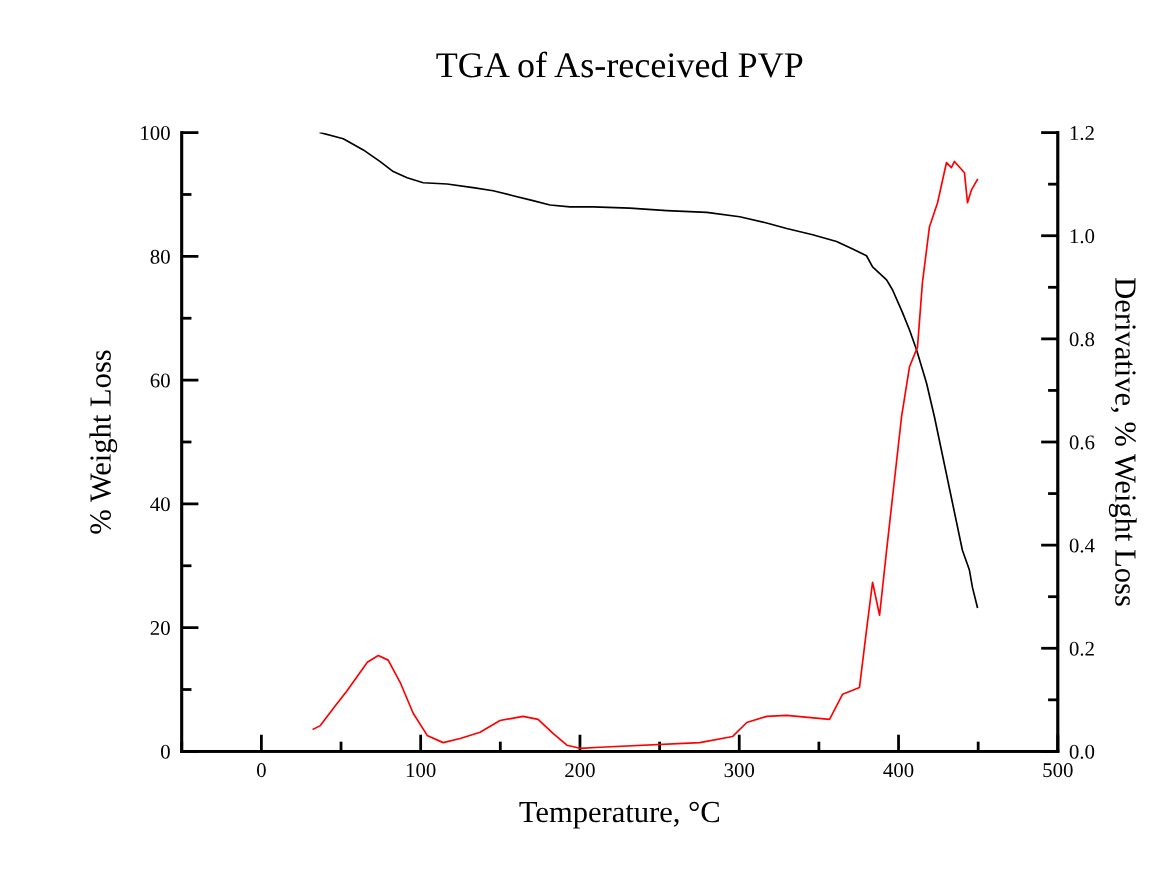 The image size is (1165, 884). What do you see at coordinates (160, 504) in the screenshot?
I see `y-tick-label: 40` at bounding box center [160, 504].